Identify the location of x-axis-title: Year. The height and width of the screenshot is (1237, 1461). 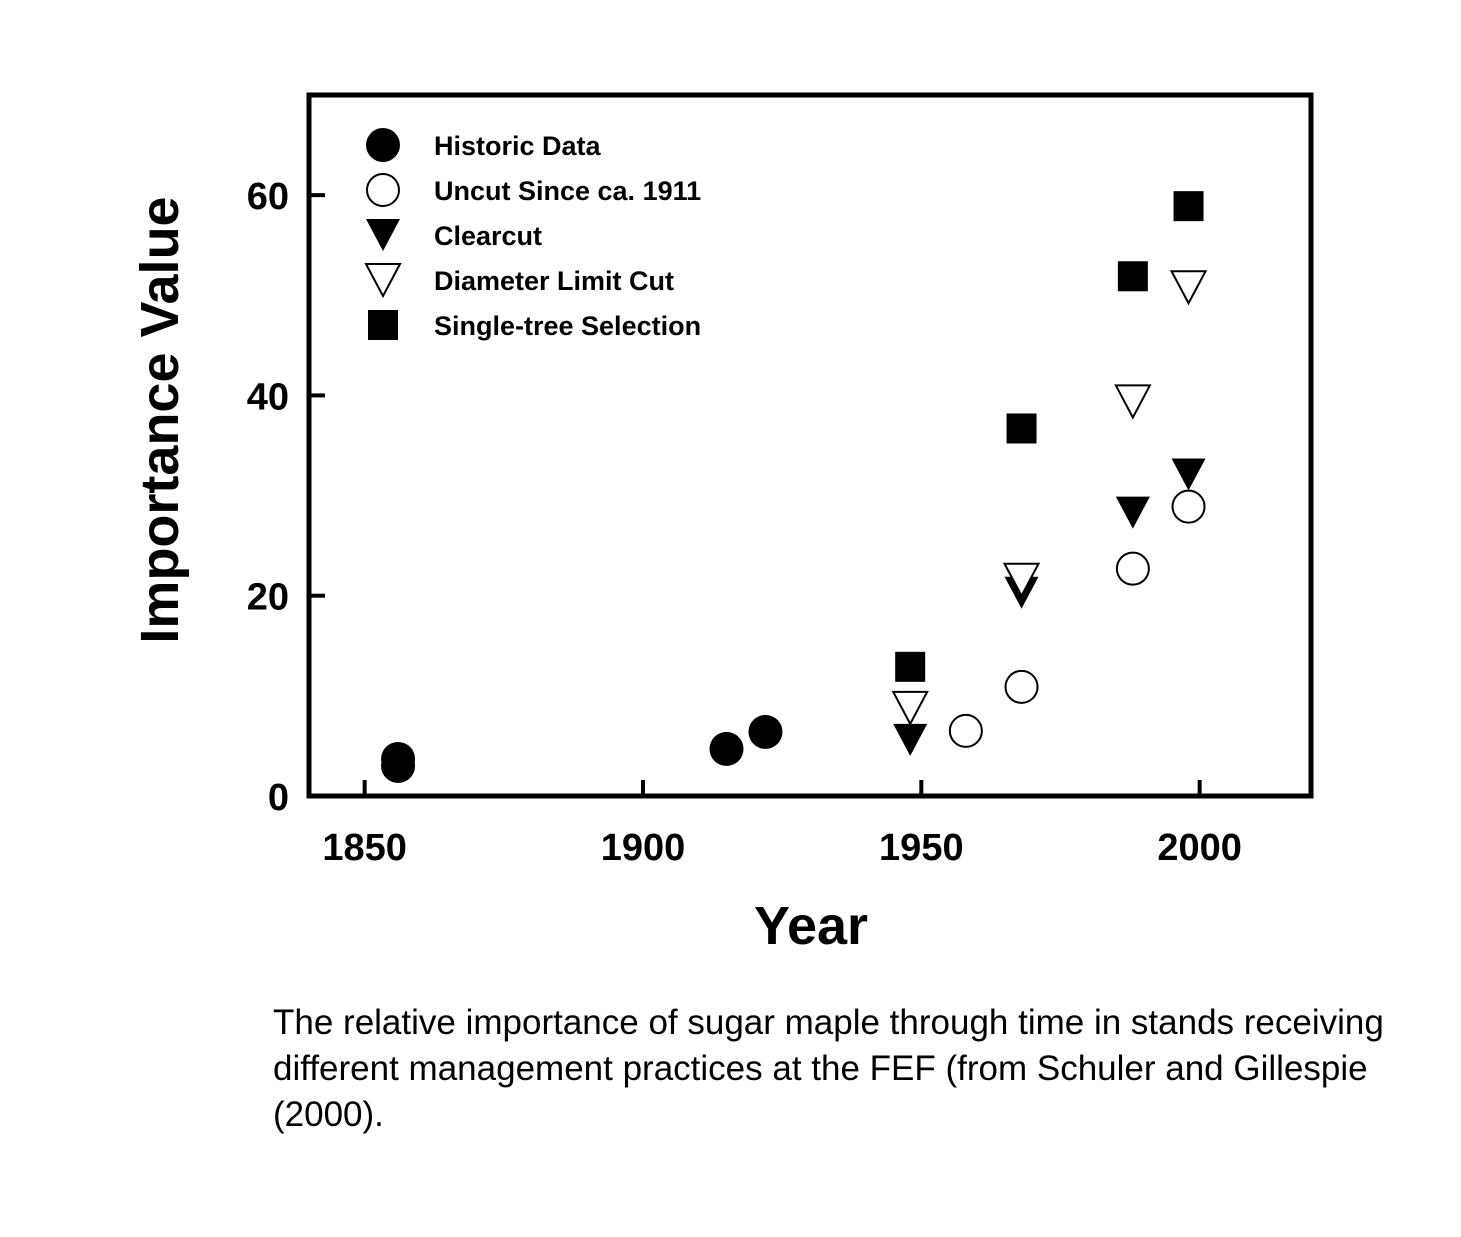
(811, 926).